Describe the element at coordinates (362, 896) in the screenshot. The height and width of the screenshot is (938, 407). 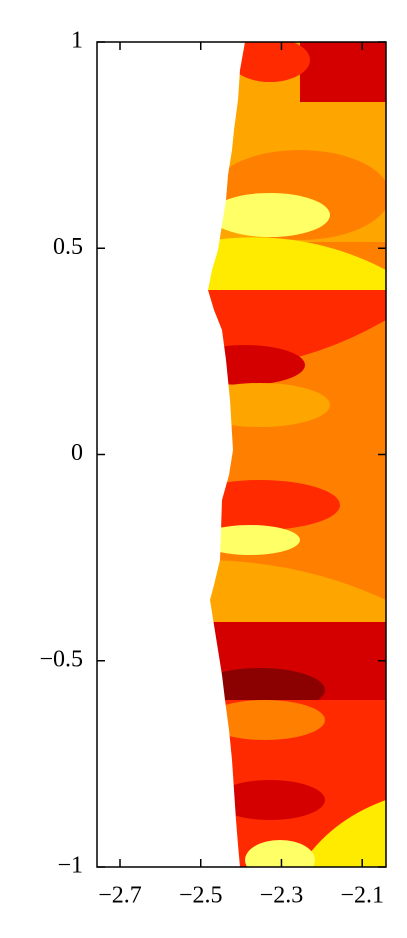
I see `x-tick-label: −2.1` at that location.